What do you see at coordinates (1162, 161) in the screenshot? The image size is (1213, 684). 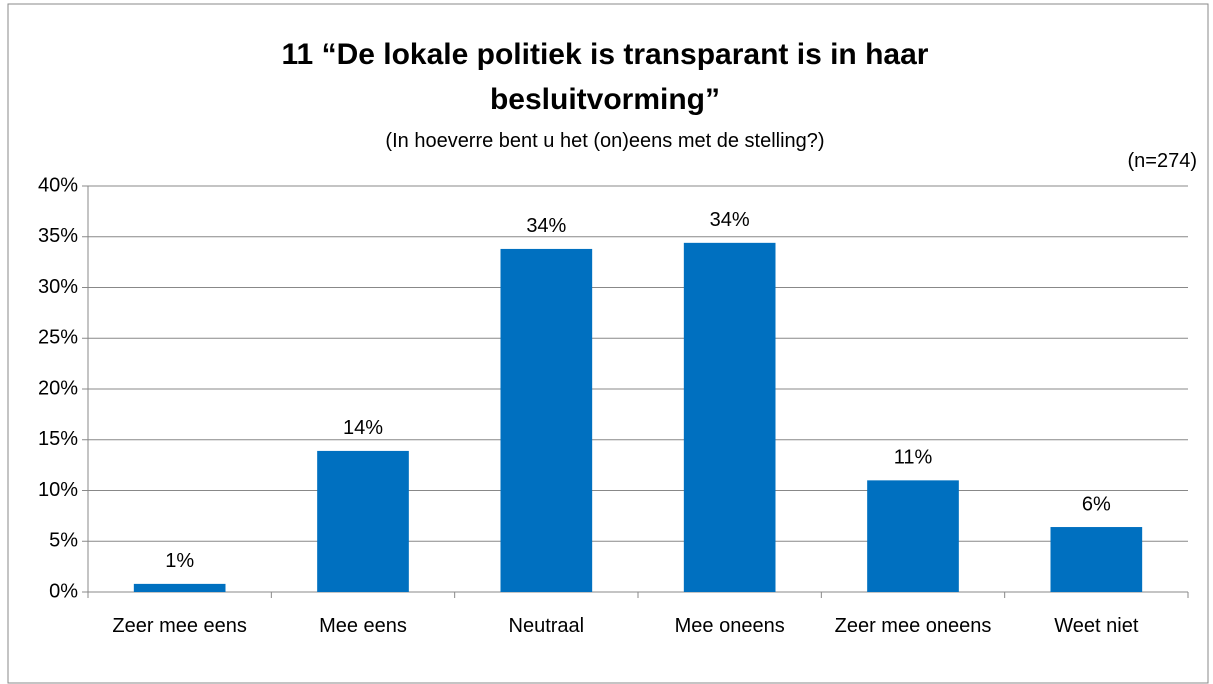 I see `sample-size: (n=274)` at bounding box center [1162, 161].